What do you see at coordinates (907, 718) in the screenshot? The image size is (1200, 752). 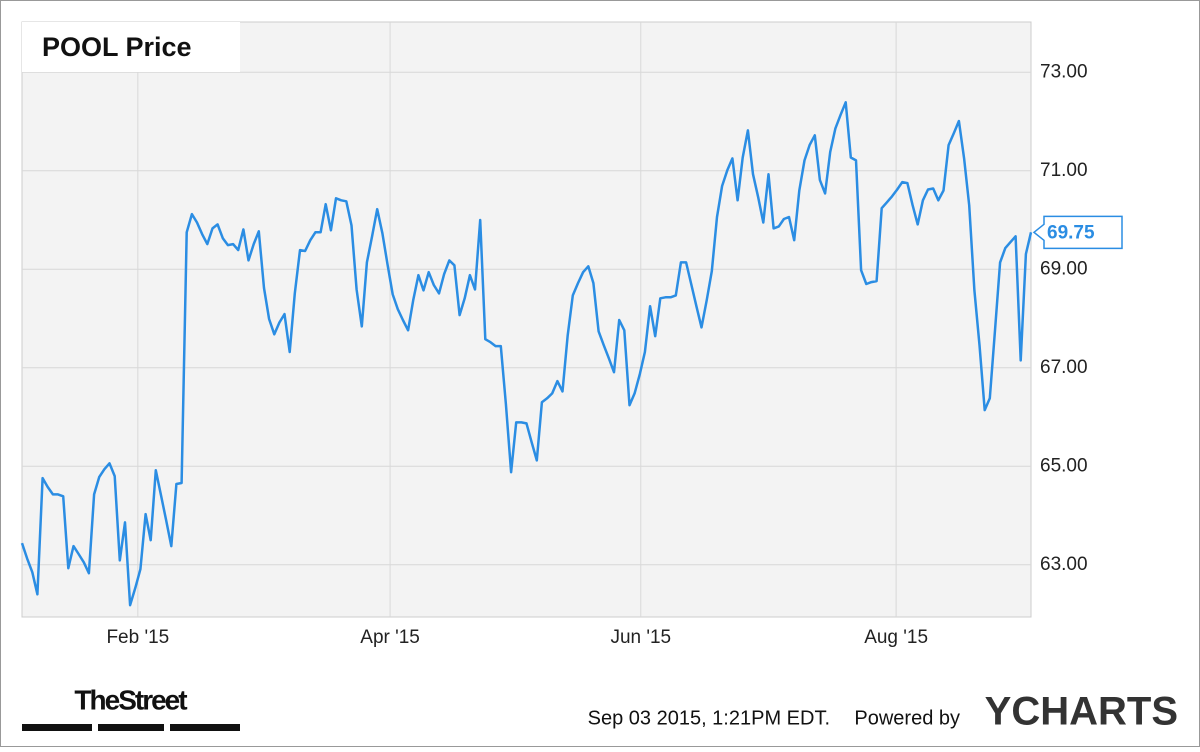 I see `powered-by: Powered by` at bounding box center [907, 718].